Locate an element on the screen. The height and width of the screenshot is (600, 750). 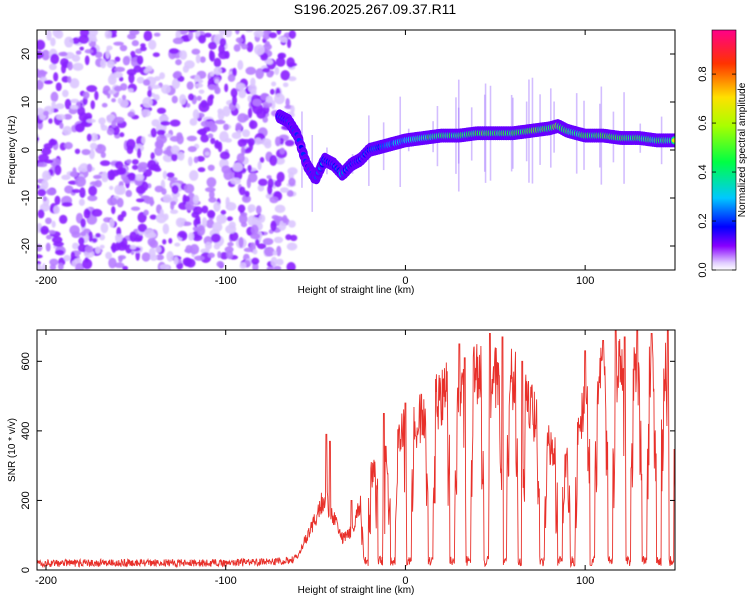
spectrogram-y-label: Frequency (Hz) is located at coordinates (12, 150).